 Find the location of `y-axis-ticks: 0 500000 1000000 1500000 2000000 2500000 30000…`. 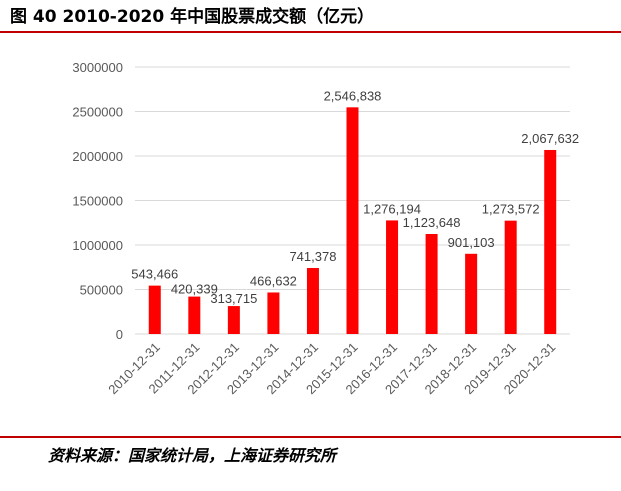

y-axis-ticks: 0 500000 1000000 1500000 2000000 2500000 30000… is located at coordinates (97, 201).